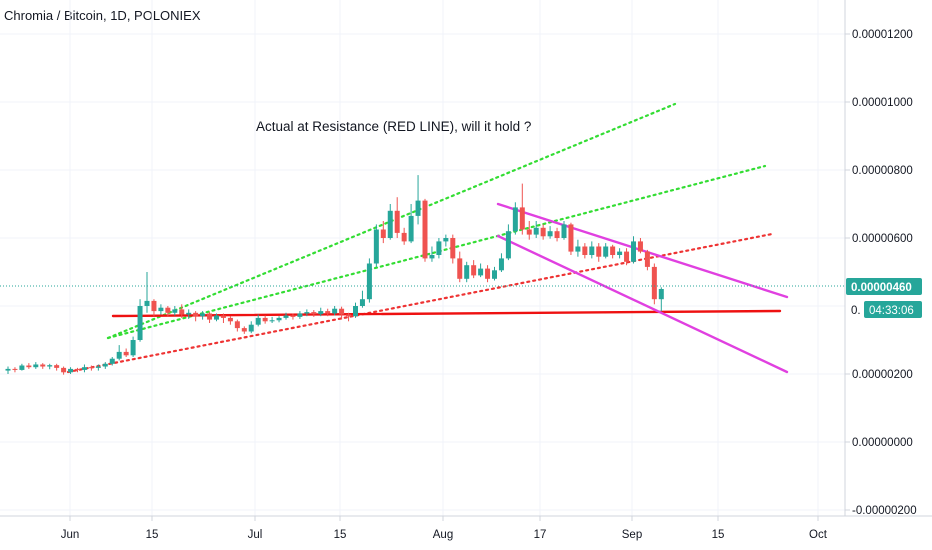 This screenshot has width=932, height=550. Describe the element at coordinates (882, 103) in the screenshot. I see `y-tick-label: 0.00001000` at that location.